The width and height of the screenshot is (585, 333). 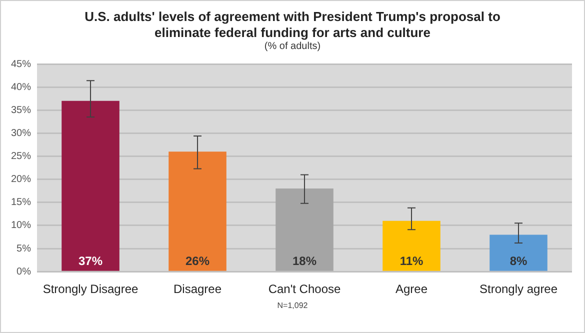 What do you see at coordinates (411, 289) in the screenshot?
I see `x-tick-label: Agree` at bounding box center [411, 289].